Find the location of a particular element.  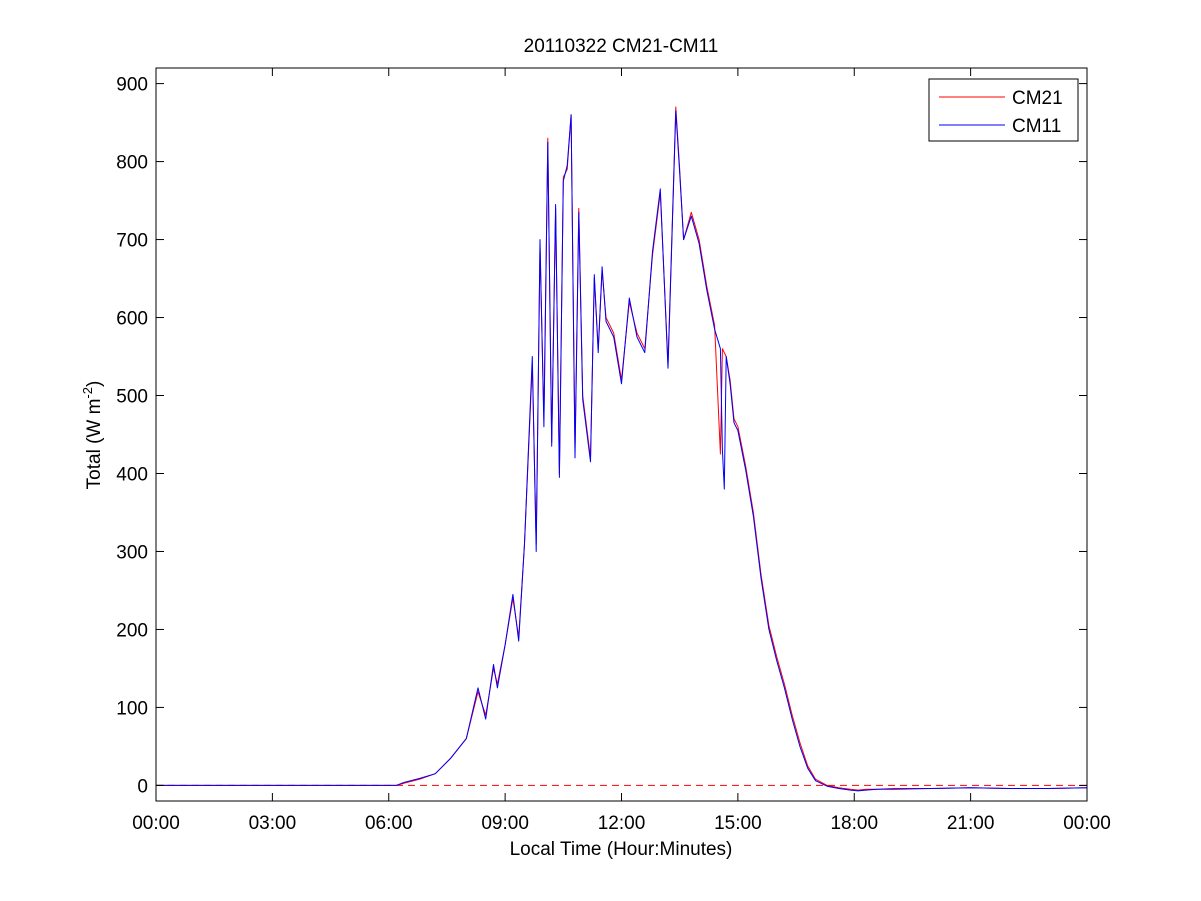

y-tick-label: 400 is located at coordinates (132, 474).